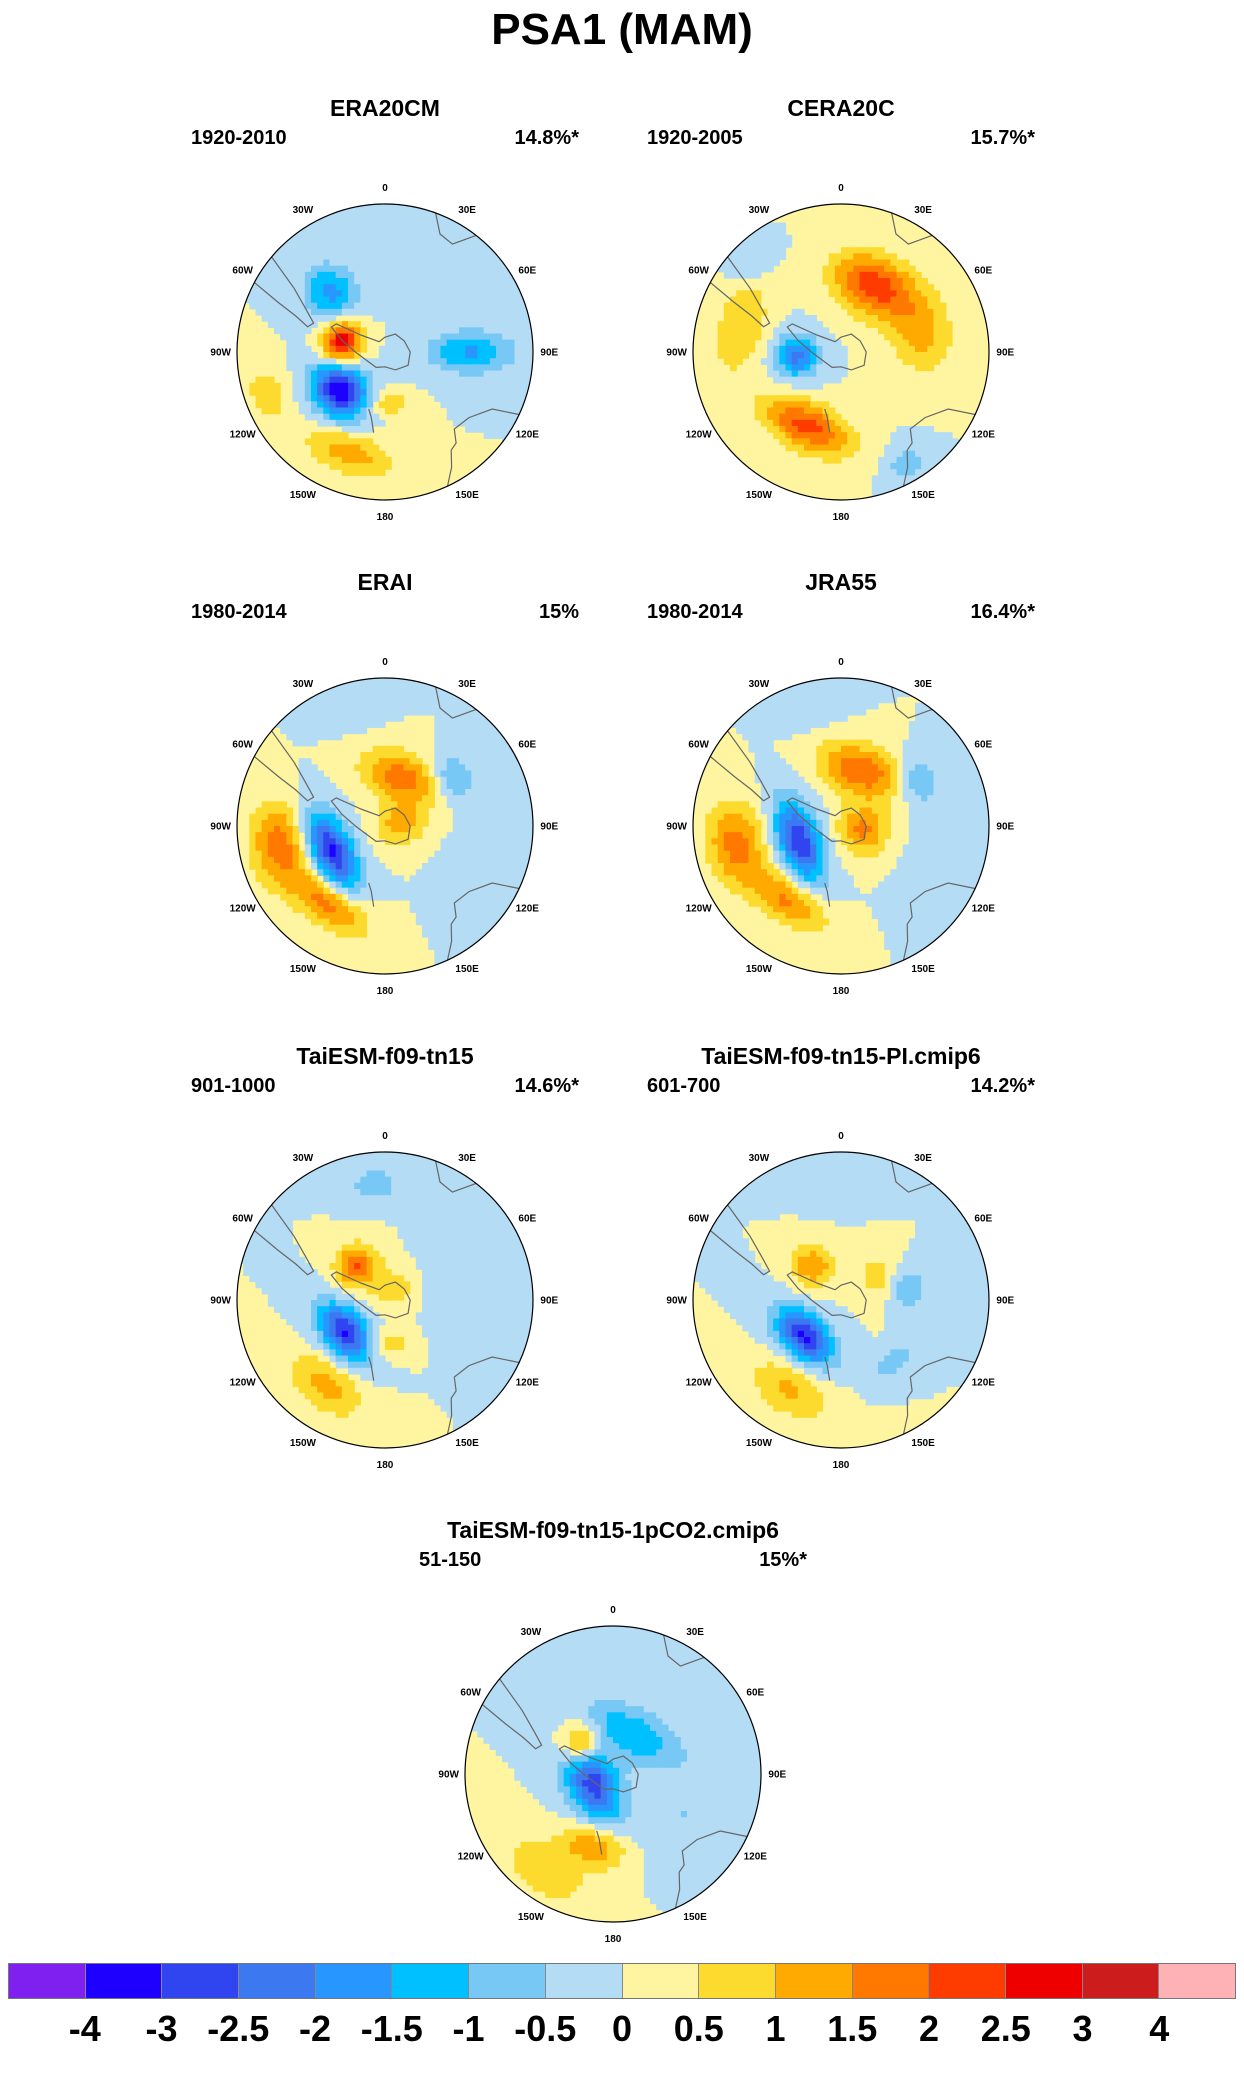 The height and width of the screenshot is (2082, 1244). I want to click on panel-period: 1920-2010, so click(239, 138).